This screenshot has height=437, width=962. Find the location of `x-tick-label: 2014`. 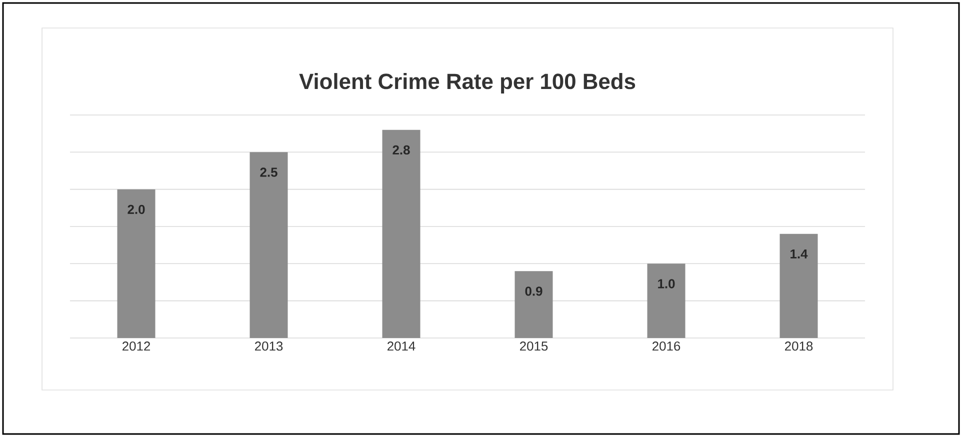

x-tick-label: 2014 is located at coordinates (402, 346).